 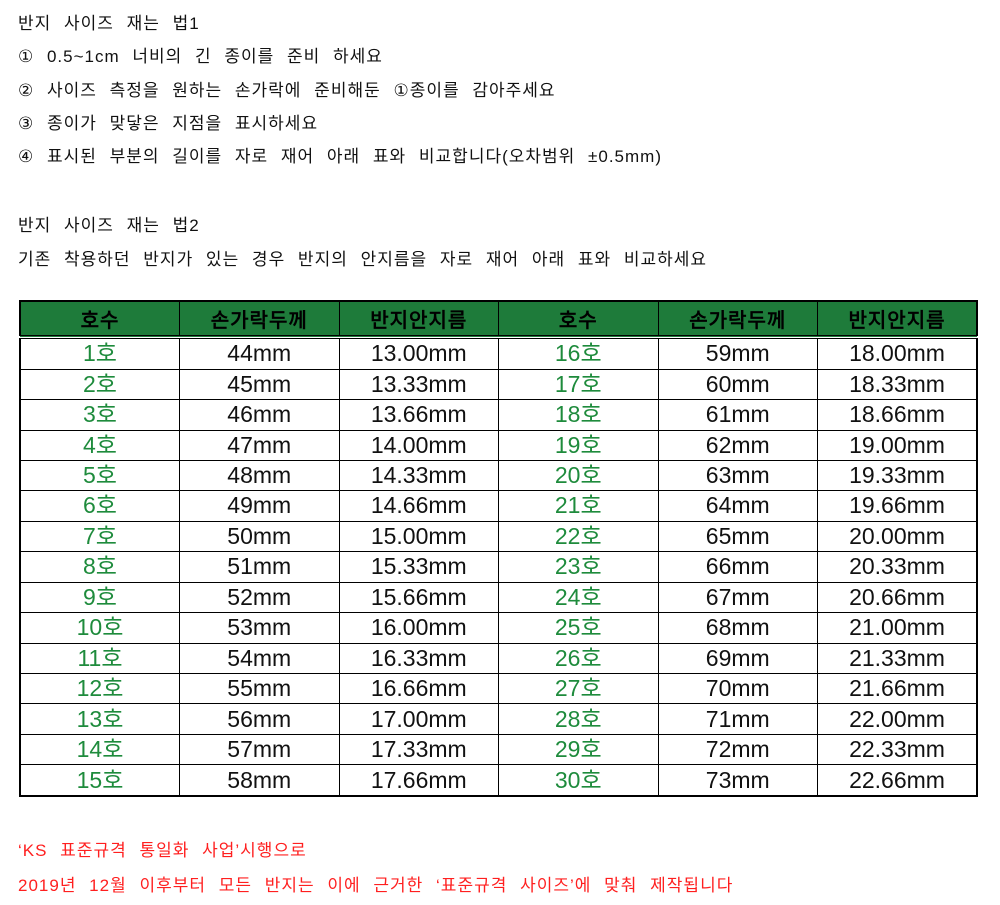 What do you see at coordinates (99, 719) in the screenshot?
I see `size-cell: 13호` at bounding box center [99, 719].